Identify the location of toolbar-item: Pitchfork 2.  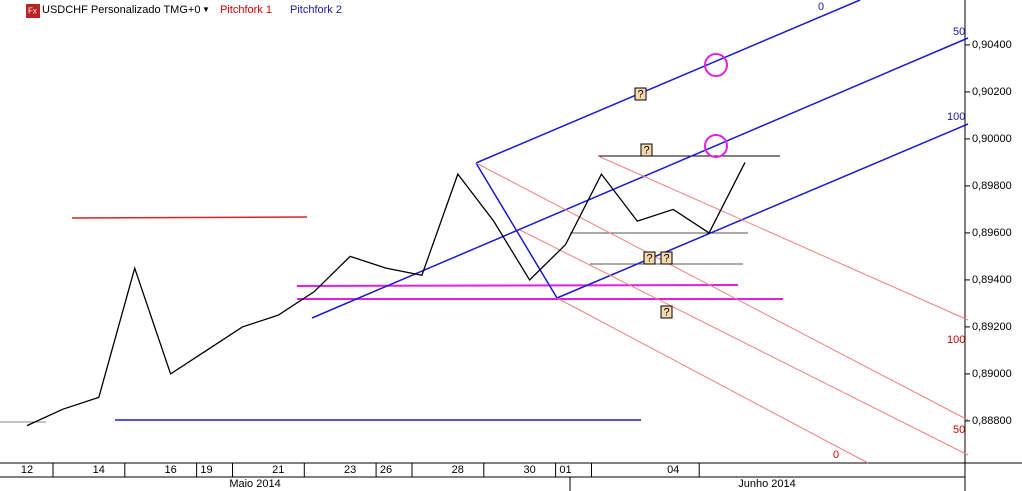
(316, 10).